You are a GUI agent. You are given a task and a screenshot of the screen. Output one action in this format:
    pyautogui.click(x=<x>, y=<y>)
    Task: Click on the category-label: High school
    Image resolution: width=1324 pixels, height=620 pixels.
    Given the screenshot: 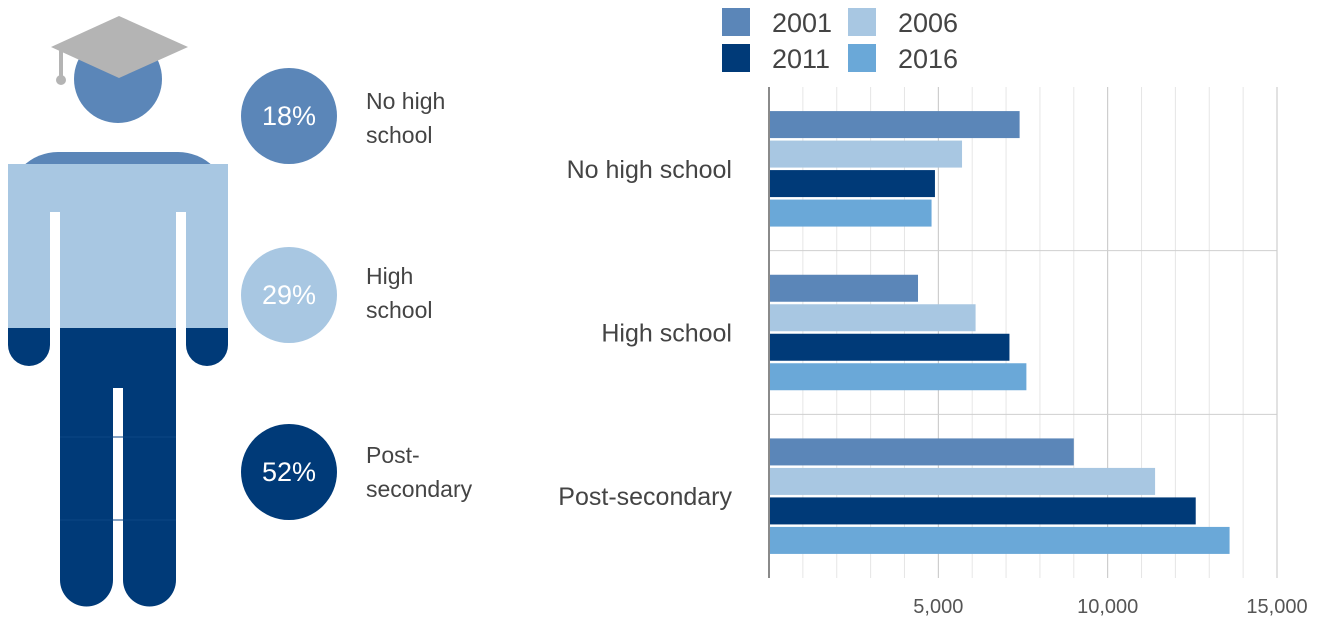 What is the action you would take?
    pyautogui.click(x=666, y=334)
    